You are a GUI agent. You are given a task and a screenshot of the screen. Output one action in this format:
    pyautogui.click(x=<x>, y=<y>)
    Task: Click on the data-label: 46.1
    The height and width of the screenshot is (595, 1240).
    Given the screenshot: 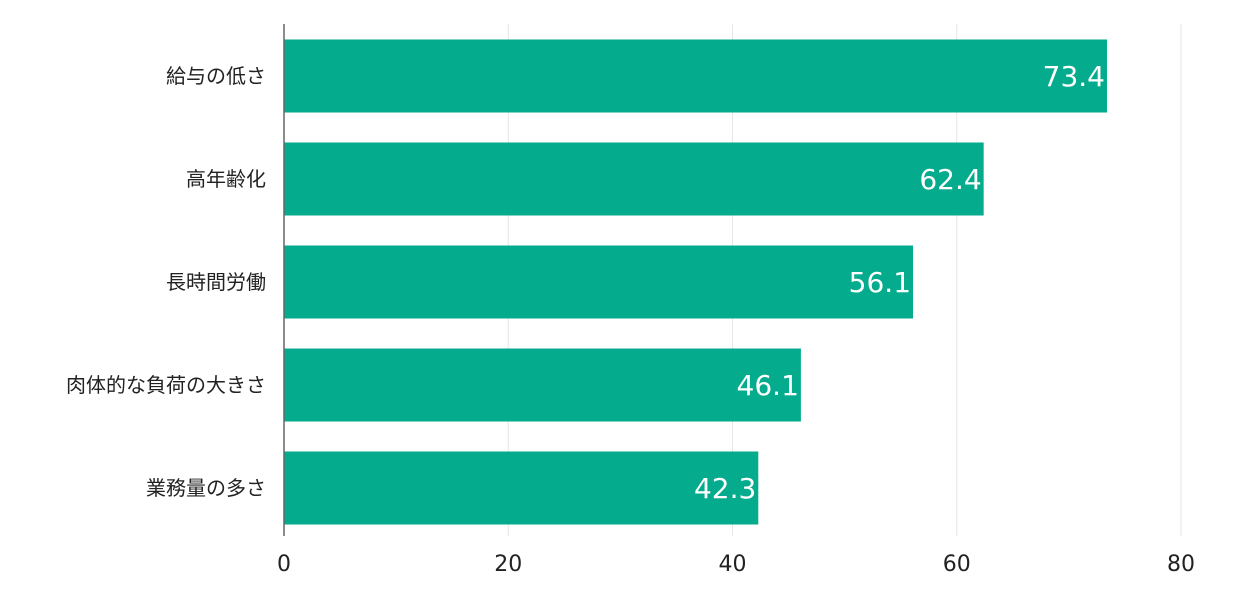 What is the action you would take?
    pyautogui.click(x=768, y=385)
    